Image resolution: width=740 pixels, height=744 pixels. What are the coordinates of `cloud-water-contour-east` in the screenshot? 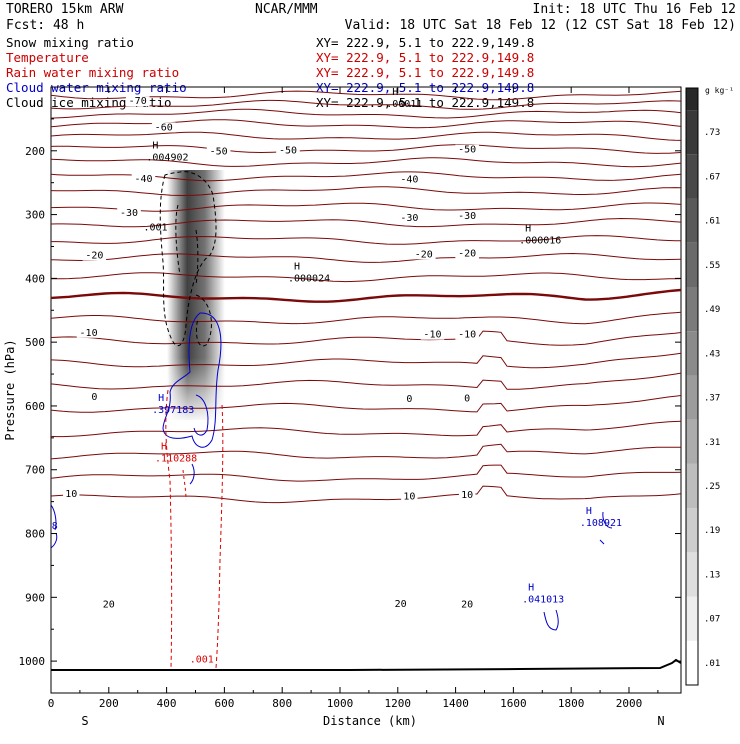 It's located at (606, 528).